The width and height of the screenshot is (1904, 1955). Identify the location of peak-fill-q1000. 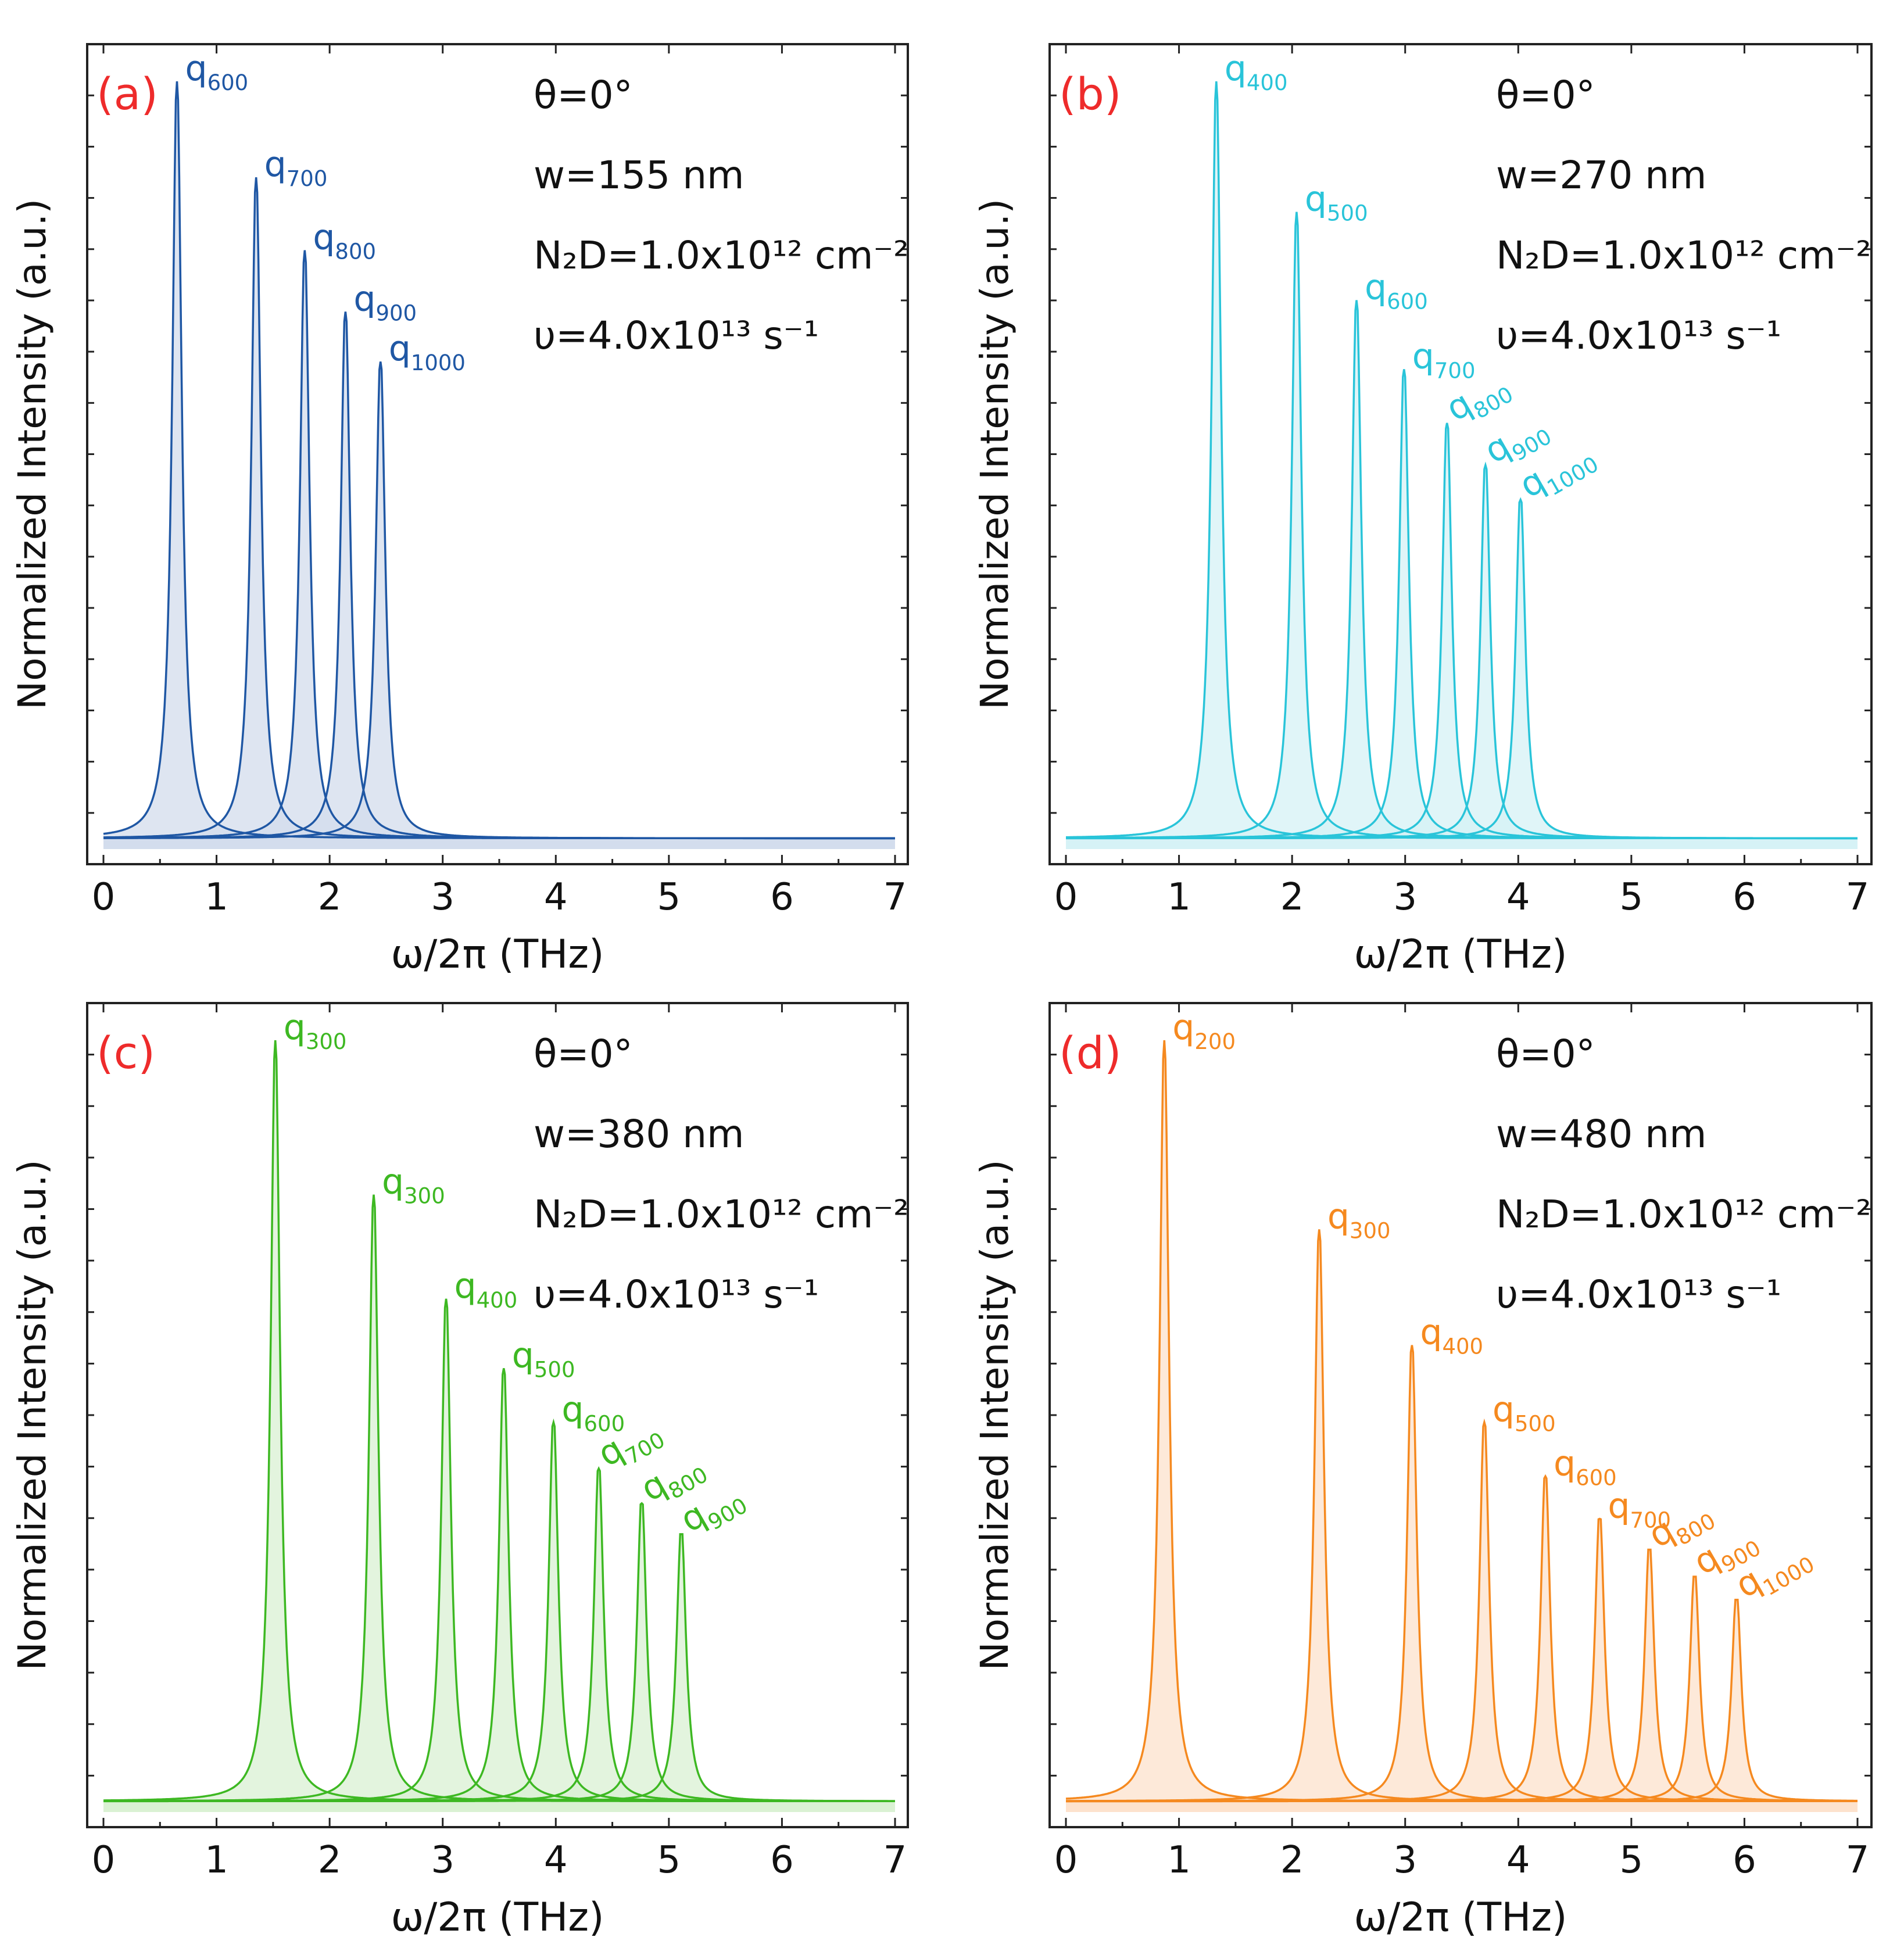
(499, 605).